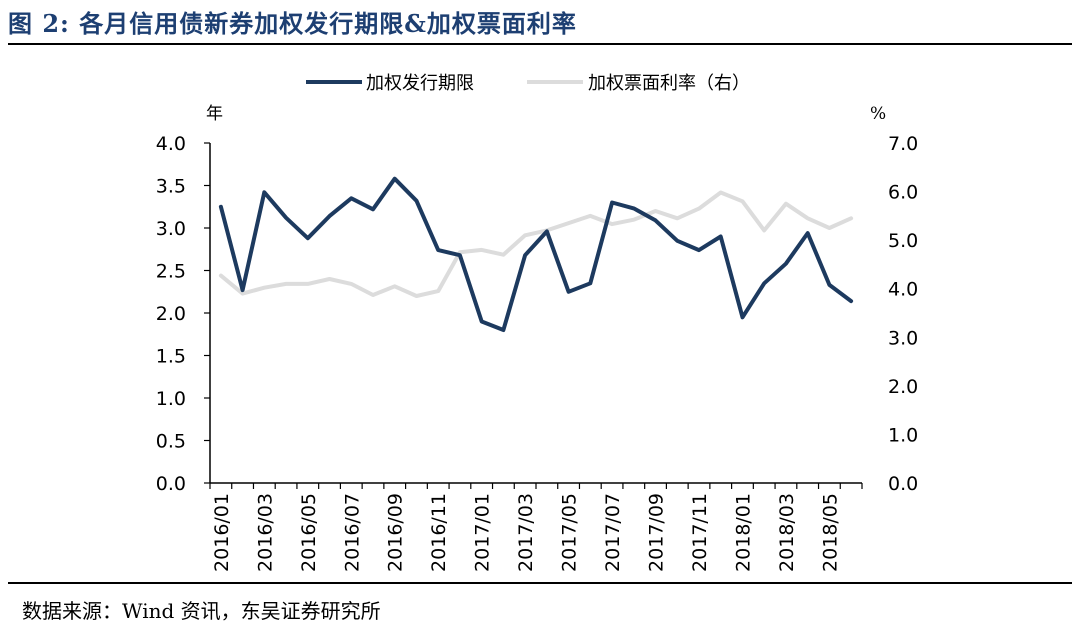  Describe the element at coordinates (526, 532) in the screenshot. I see `x-tick-label: 2017/03` at that location.